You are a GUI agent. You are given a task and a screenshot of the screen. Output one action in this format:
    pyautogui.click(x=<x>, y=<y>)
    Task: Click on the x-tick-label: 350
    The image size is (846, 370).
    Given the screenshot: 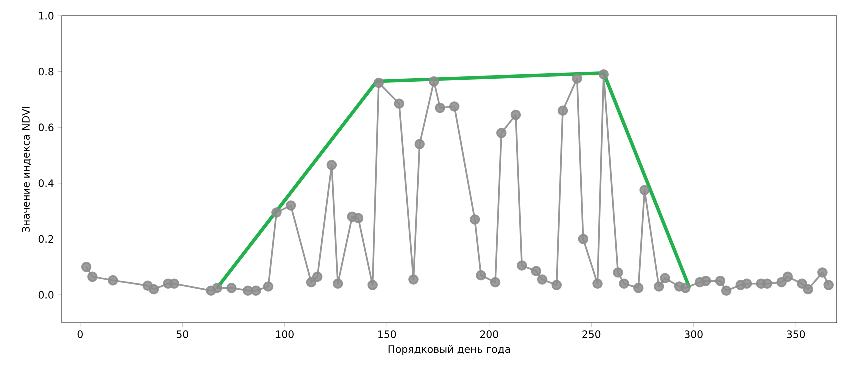 What is the action you would take?
    pyautogui.click(x=796, y=334)
    